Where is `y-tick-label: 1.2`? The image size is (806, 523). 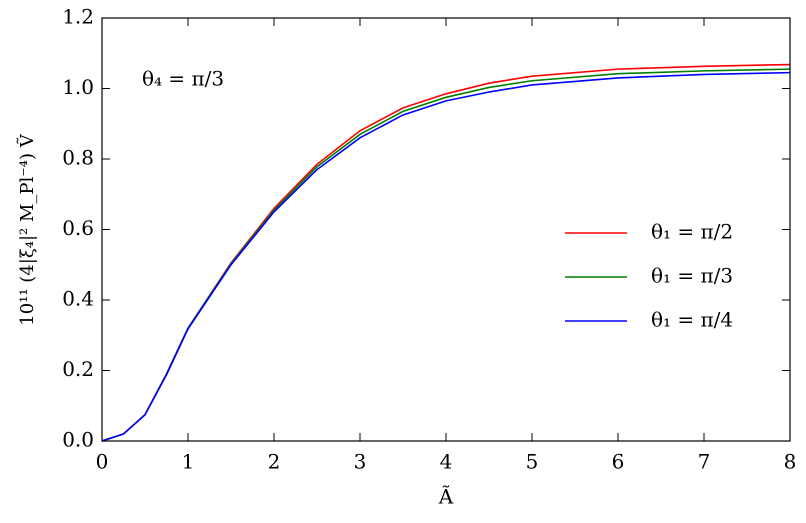 y-tick-label: 1.2 is located at coordinates (78, 17).